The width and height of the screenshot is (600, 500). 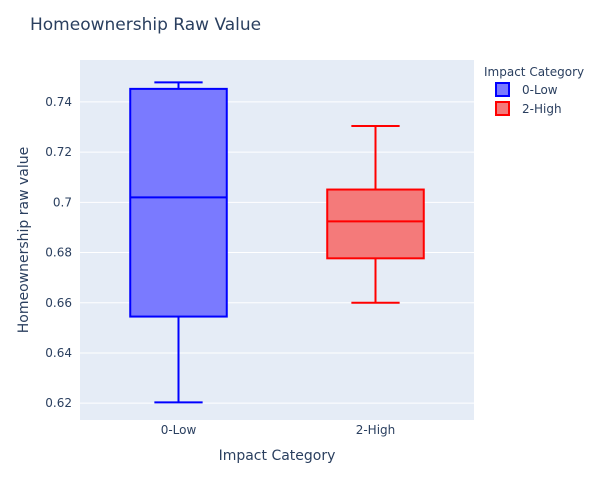 What do you see at coordinates (24, 240) in the screenshot?
I see `y-axis-title: Homeownership raw value` at bounding box center [24, 240].